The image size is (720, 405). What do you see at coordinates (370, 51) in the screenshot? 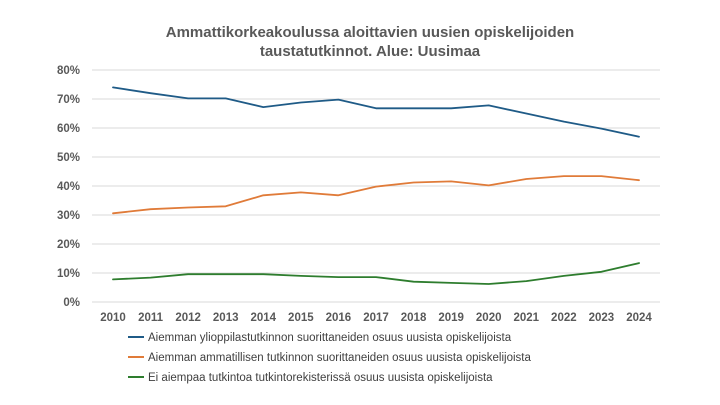
I see `chart-title-line-2: taustatutkinnot. Alue: Uusimaa` at bounding box center [370, 51].